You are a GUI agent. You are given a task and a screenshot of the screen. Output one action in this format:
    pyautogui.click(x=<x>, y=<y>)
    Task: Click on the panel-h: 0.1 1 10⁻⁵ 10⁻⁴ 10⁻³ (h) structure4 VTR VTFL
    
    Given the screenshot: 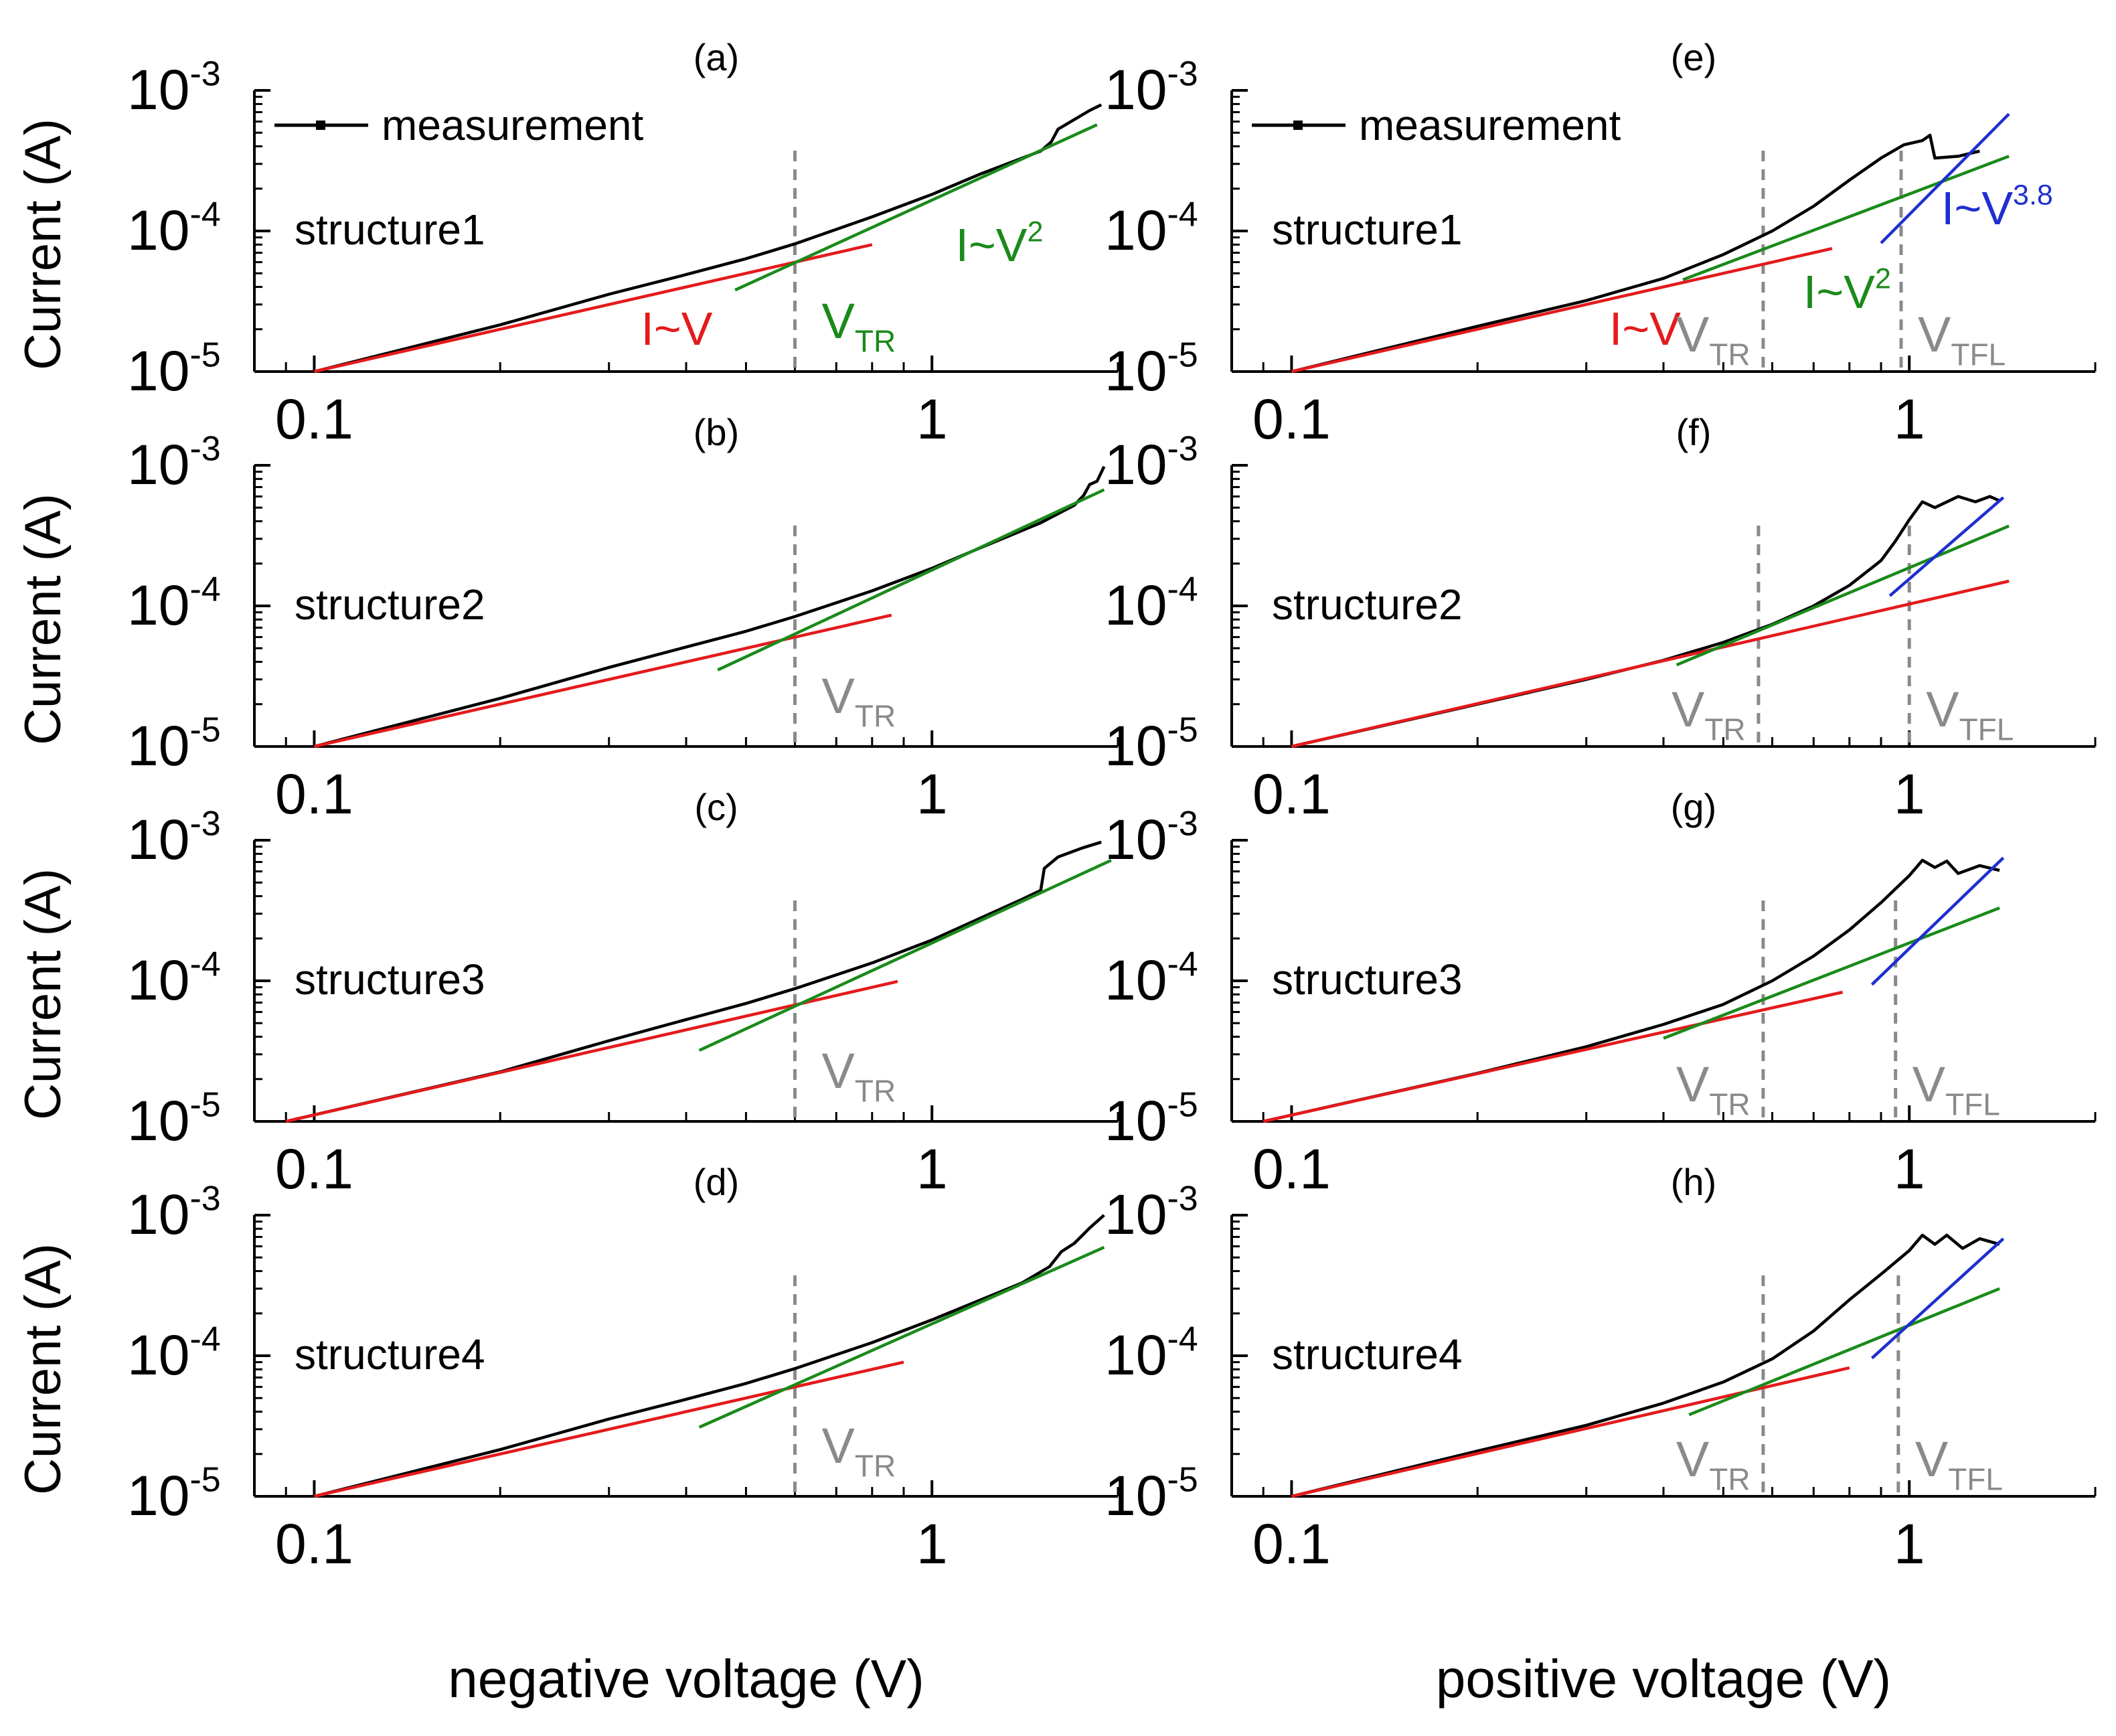 What is the action you would take?
    pyautogui.click(x=1601, y=1368)
    